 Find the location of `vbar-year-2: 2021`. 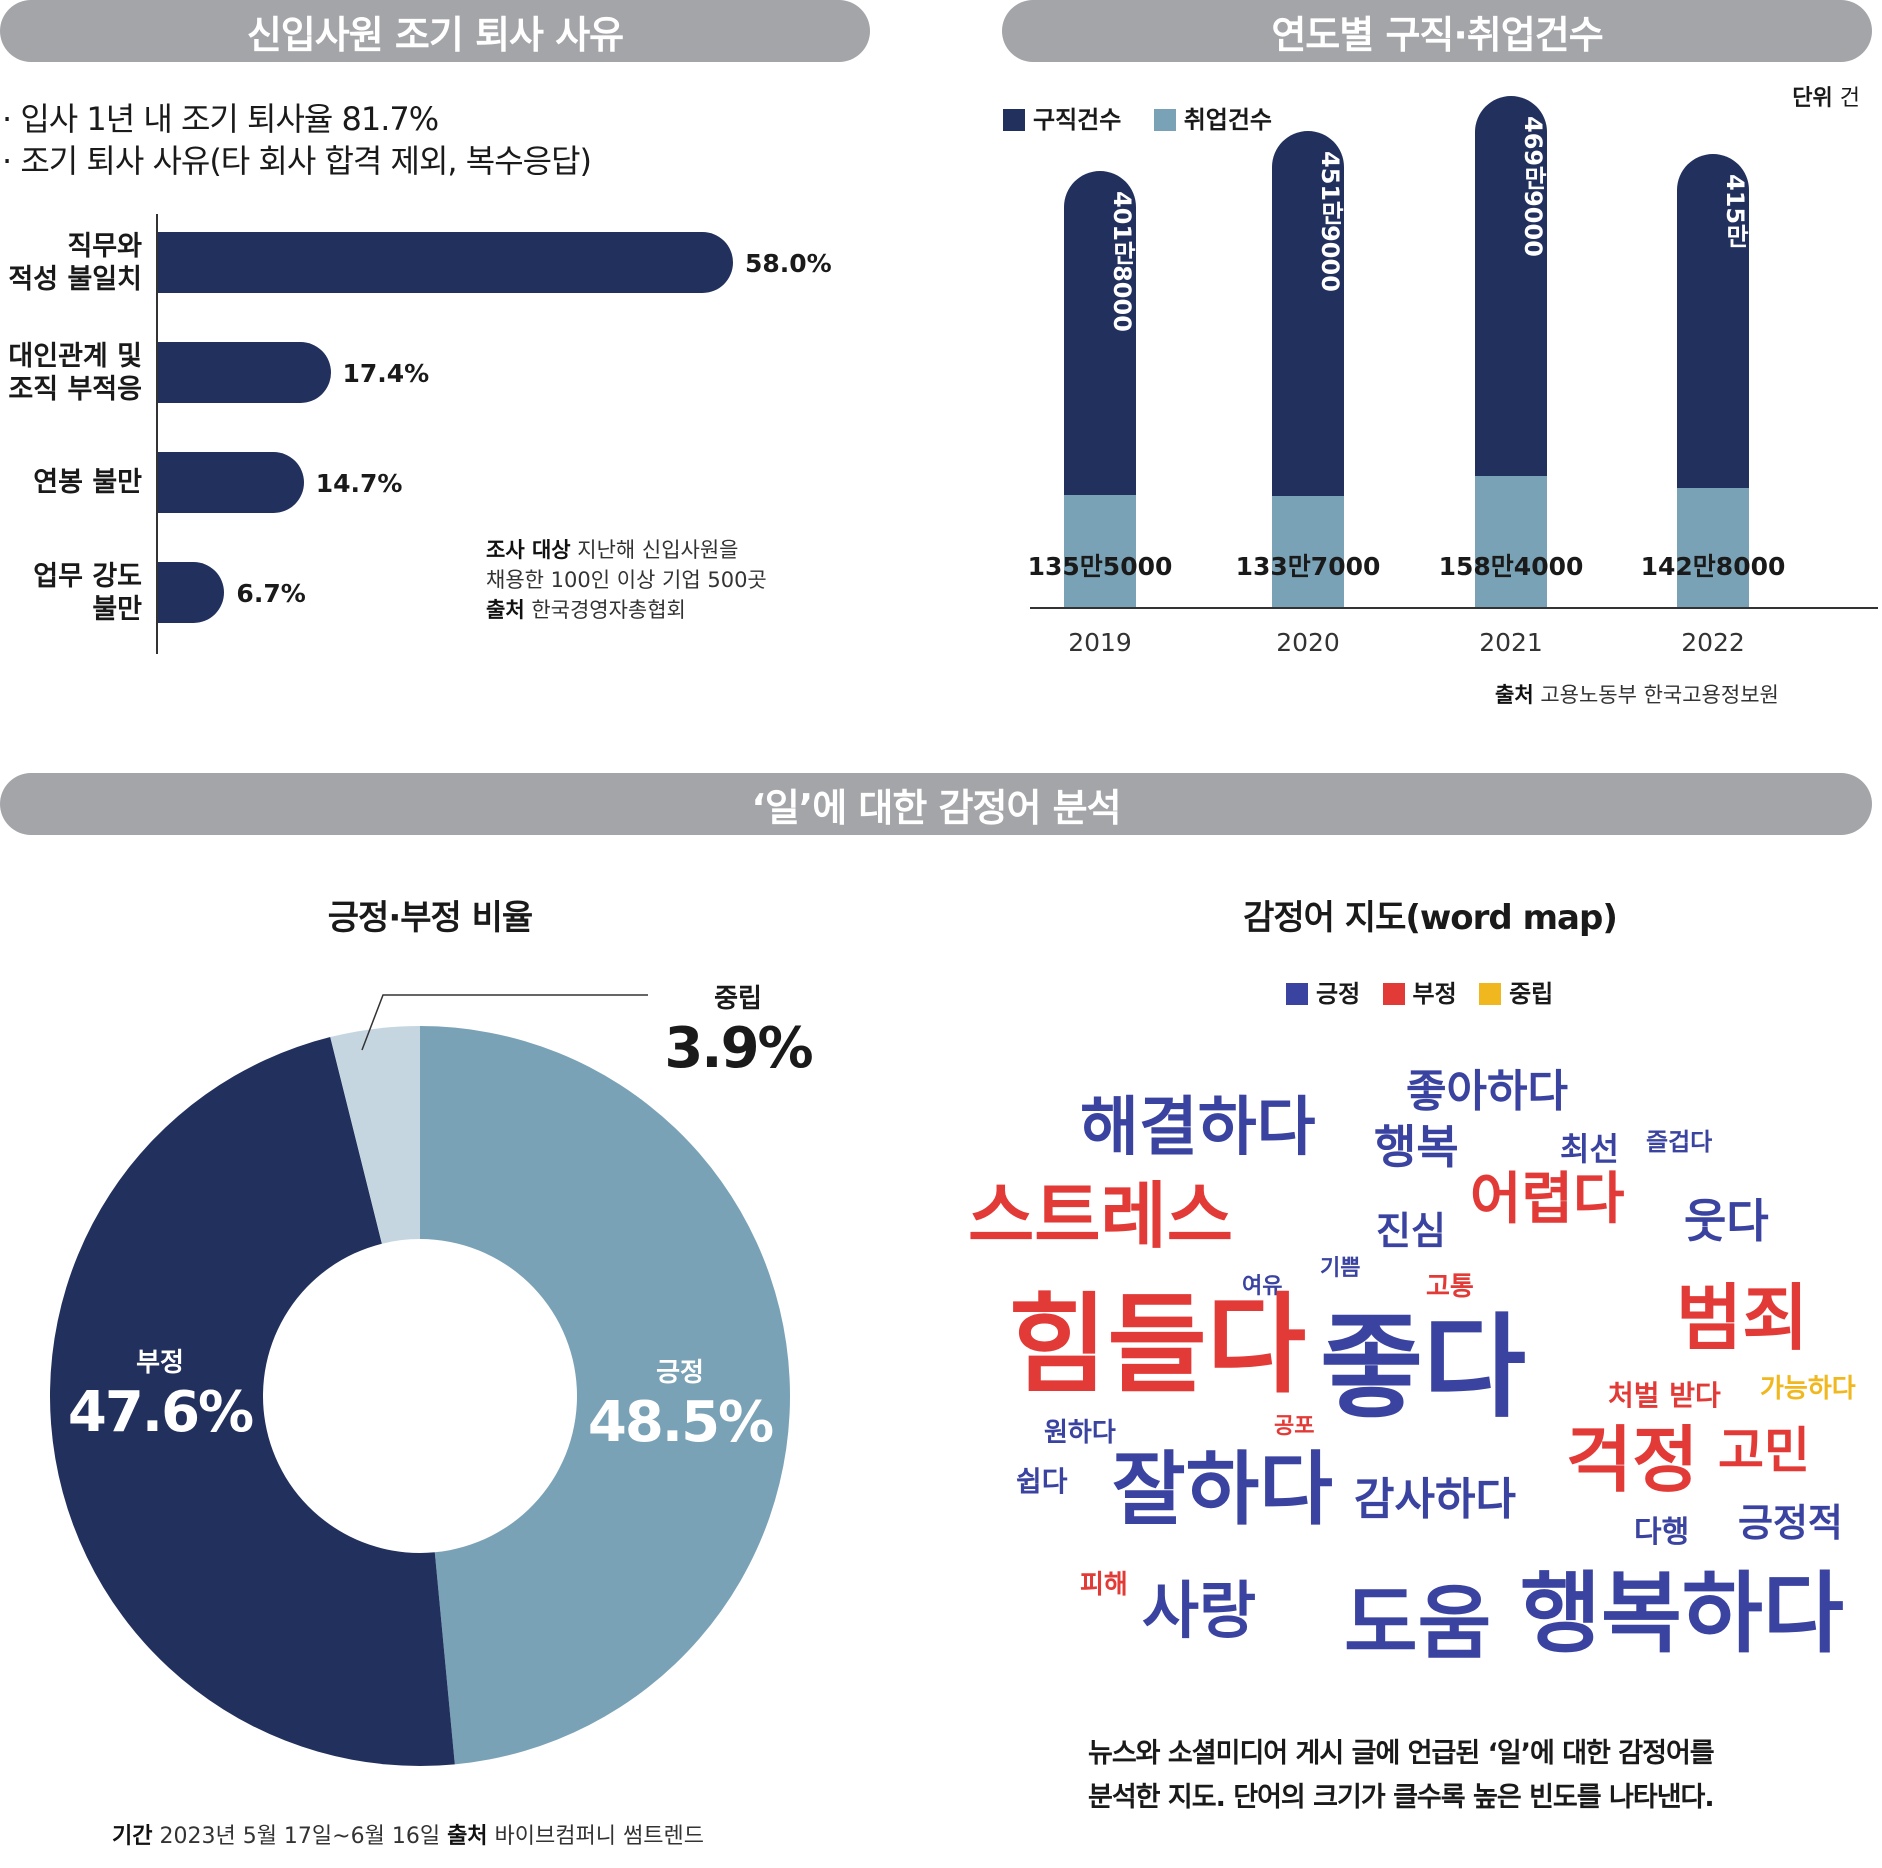

vbar-year-2: 2021 is located at coordinates (1511, 642).